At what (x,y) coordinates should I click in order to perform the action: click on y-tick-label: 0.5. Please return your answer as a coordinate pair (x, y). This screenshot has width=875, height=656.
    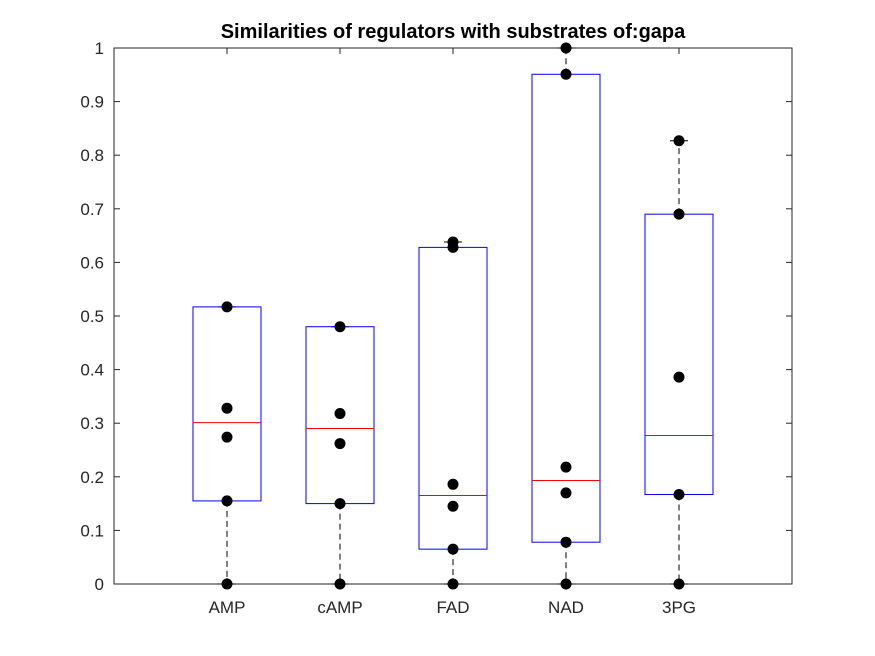
    Looking at the image, I should click on (92, 316).